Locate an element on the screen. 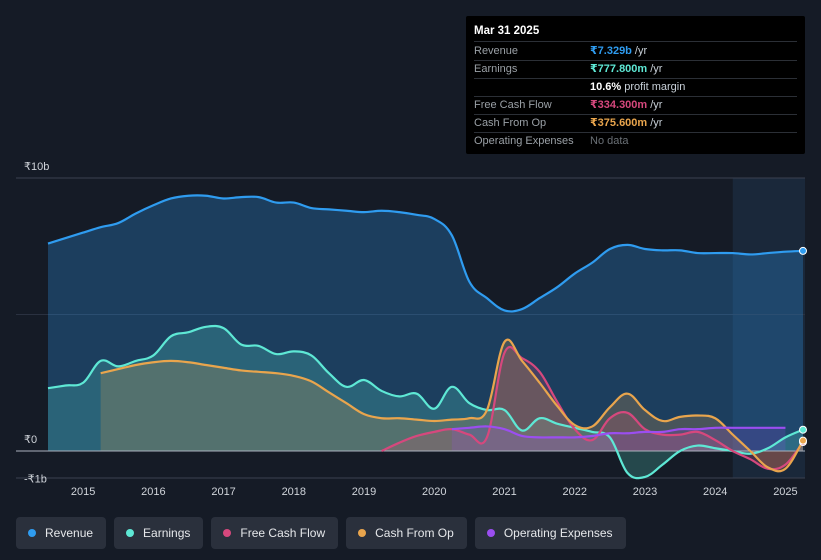 Image resolution: width=821 pixels, height=560 pixels. tooltip-row-value: ₹777.800m is located at coordinates (619, 69).